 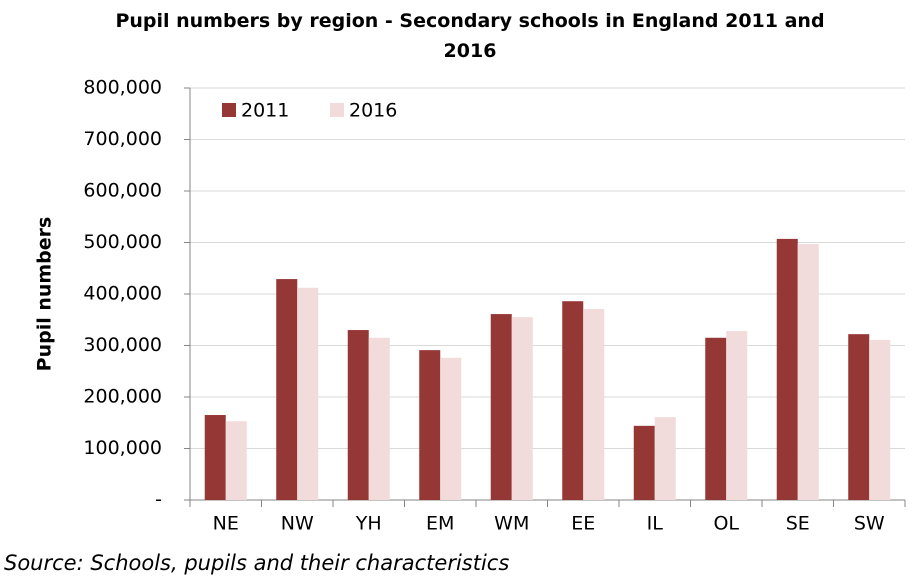 What do you see at coordinates (297, 524) in the screenshot?
I see `x-tick-label: NW` at bounding box center [297, 524].